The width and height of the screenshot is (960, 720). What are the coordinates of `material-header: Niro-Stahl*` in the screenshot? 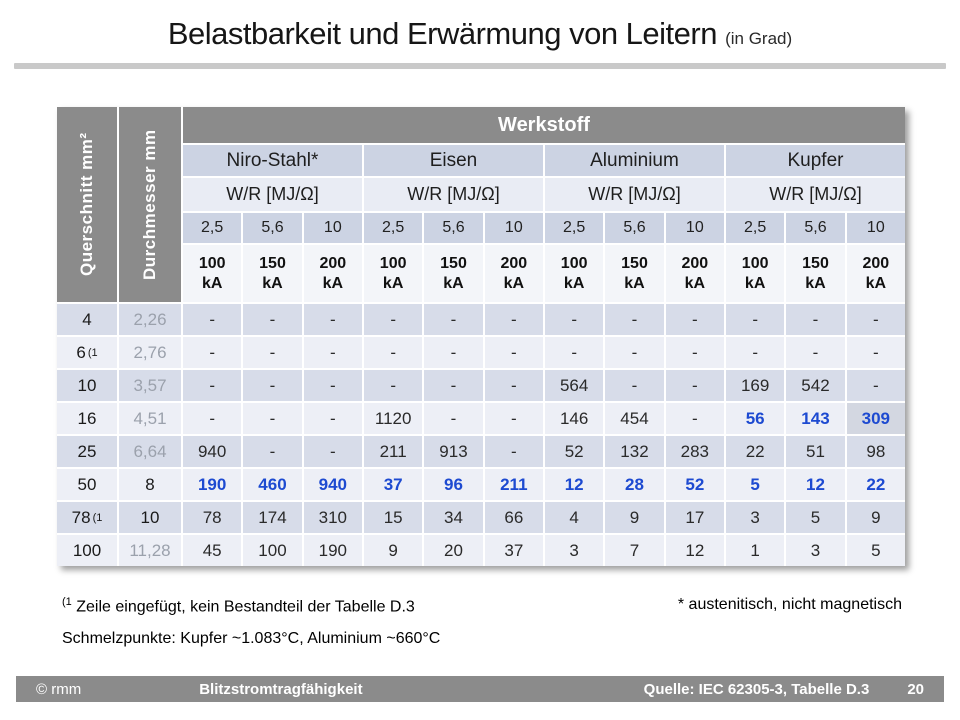 It's located at (272, 160).